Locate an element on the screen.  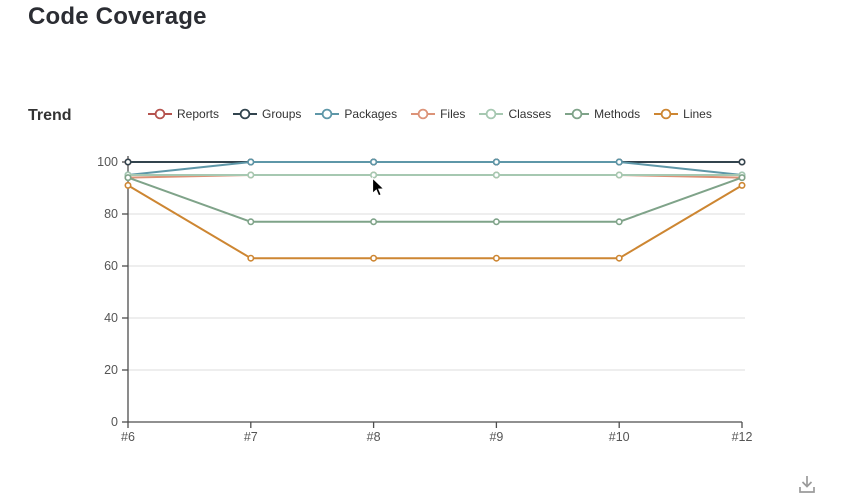
series-files is located at coordinates (435, 176).